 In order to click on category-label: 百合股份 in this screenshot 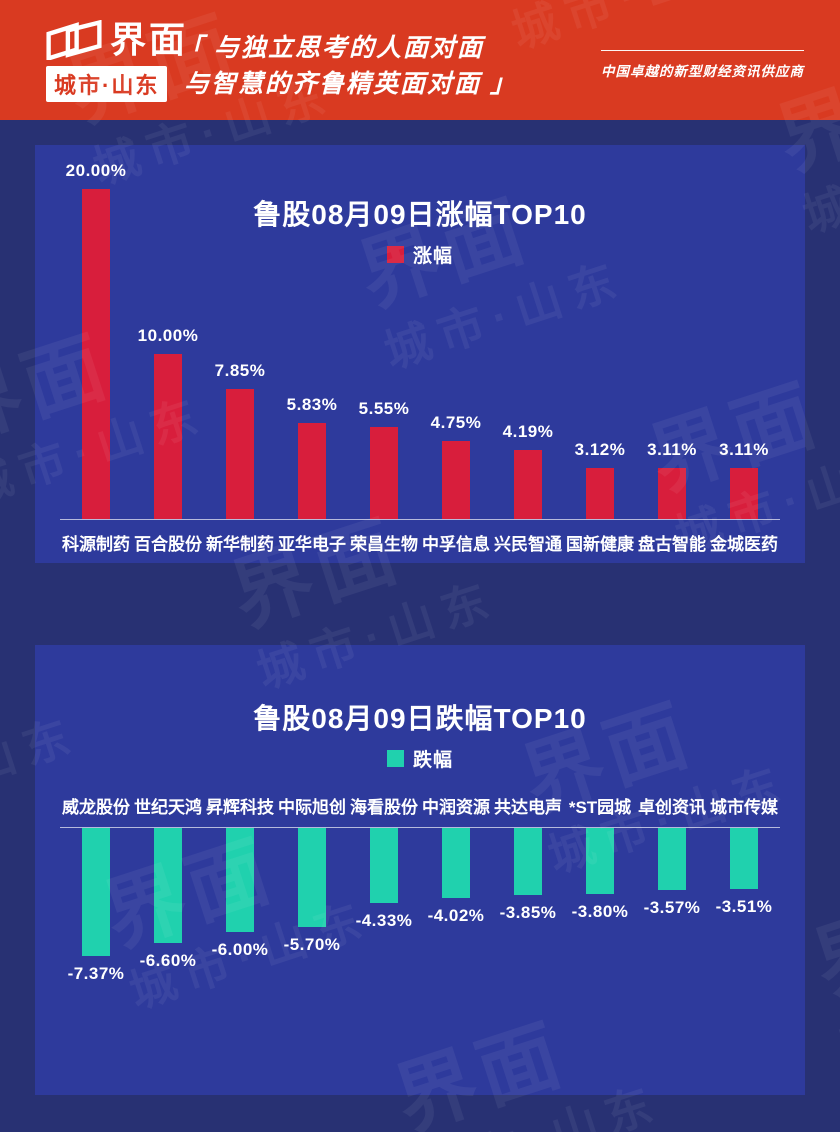, I will do `click(168, 544)`.